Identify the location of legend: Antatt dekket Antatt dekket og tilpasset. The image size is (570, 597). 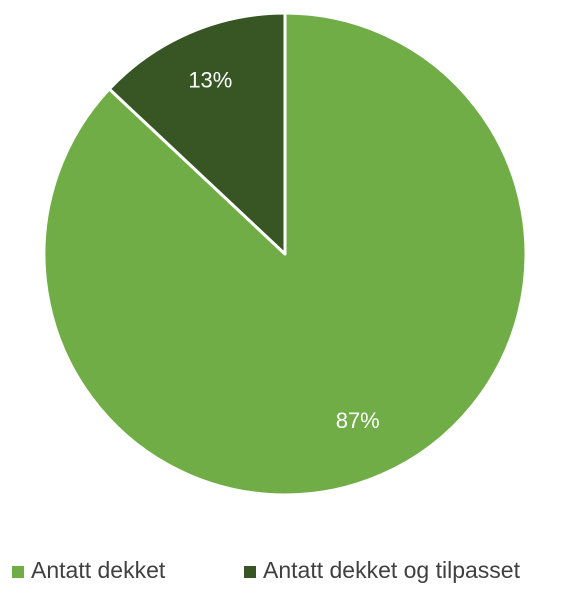
(266, 570).